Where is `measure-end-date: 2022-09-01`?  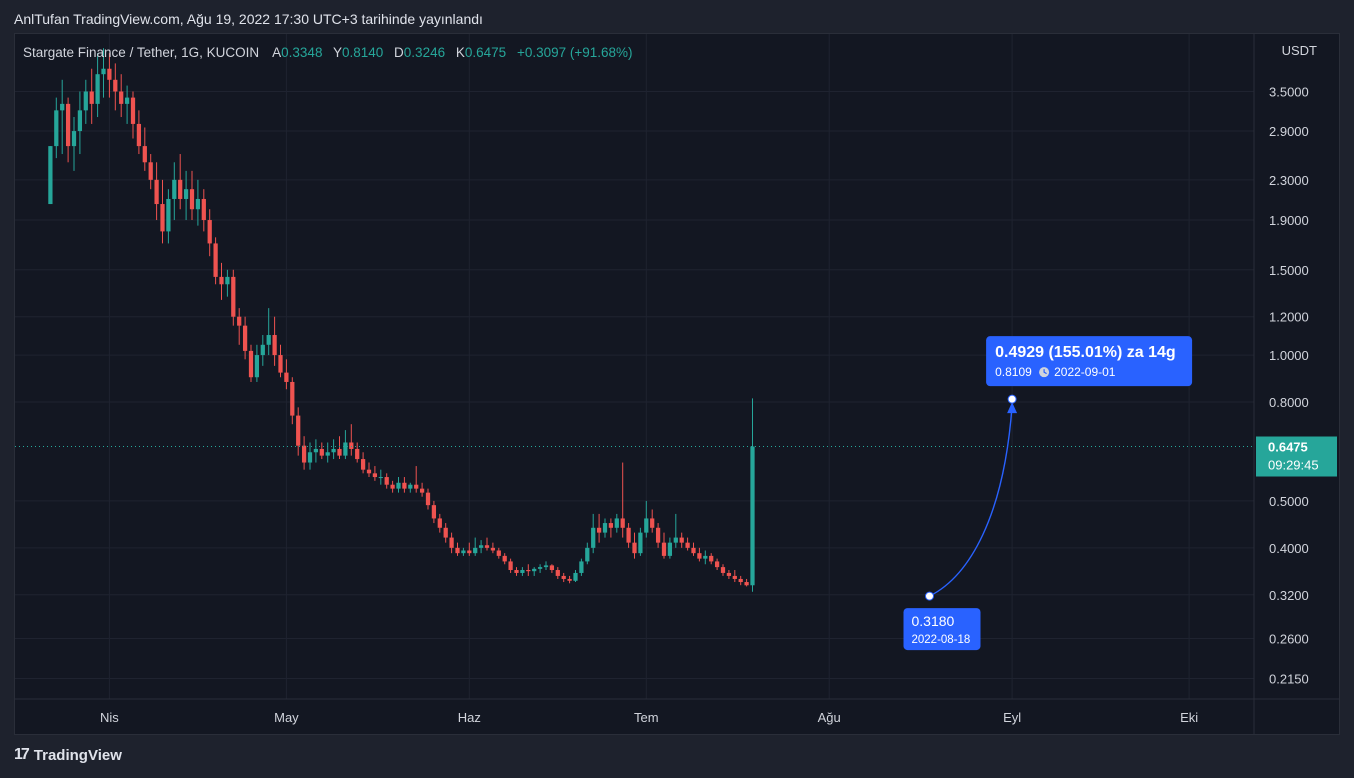
measure-end-date: 2022-09-01 is located at coordinates (1085, 372).